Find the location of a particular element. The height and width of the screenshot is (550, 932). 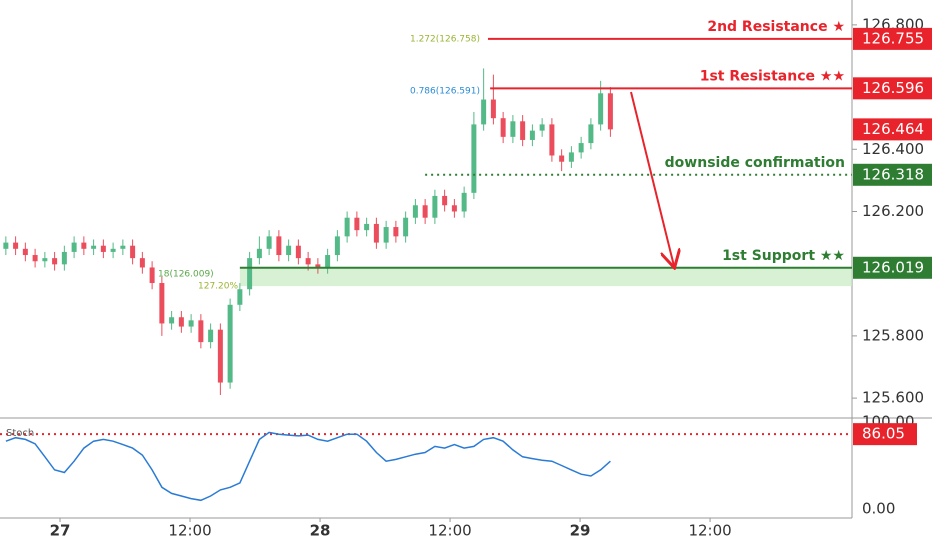

stoch-level-label: 86.05 is located at coordinates (883, 434).